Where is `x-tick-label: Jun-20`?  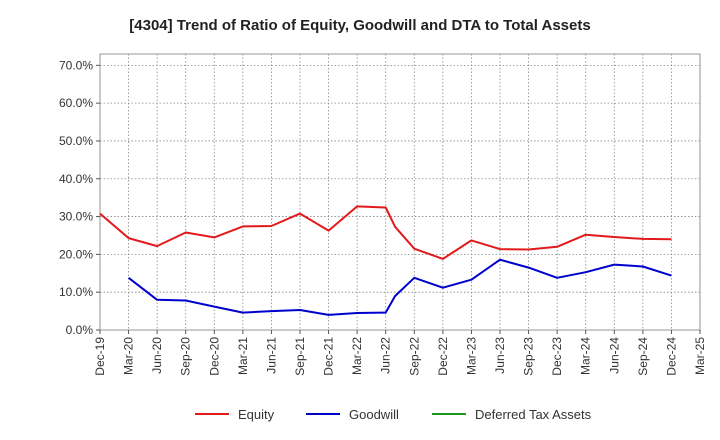
x-tick-label: Jun-20 is located at coordinates (157, 355).